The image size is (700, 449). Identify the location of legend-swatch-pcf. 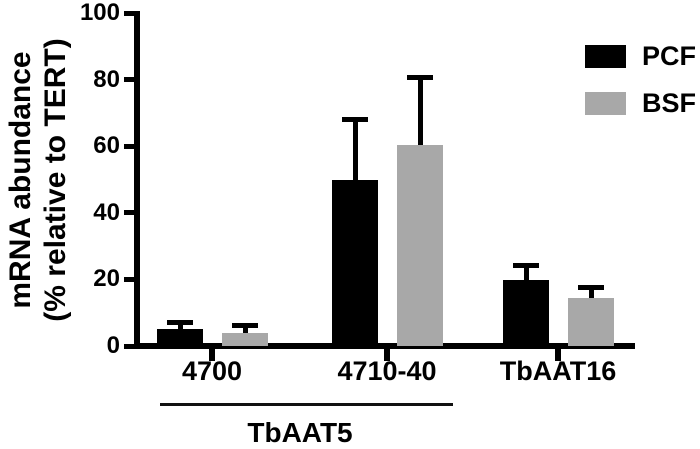
(605, 56).